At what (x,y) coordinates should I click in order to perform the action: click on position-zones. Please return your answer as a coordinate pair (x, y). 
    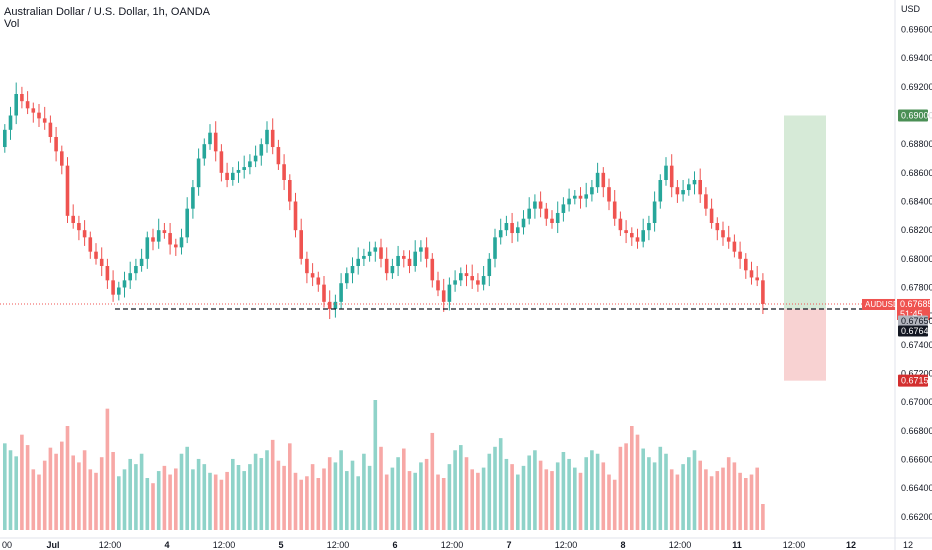
    Looking at the image, I should click on (805, 248).